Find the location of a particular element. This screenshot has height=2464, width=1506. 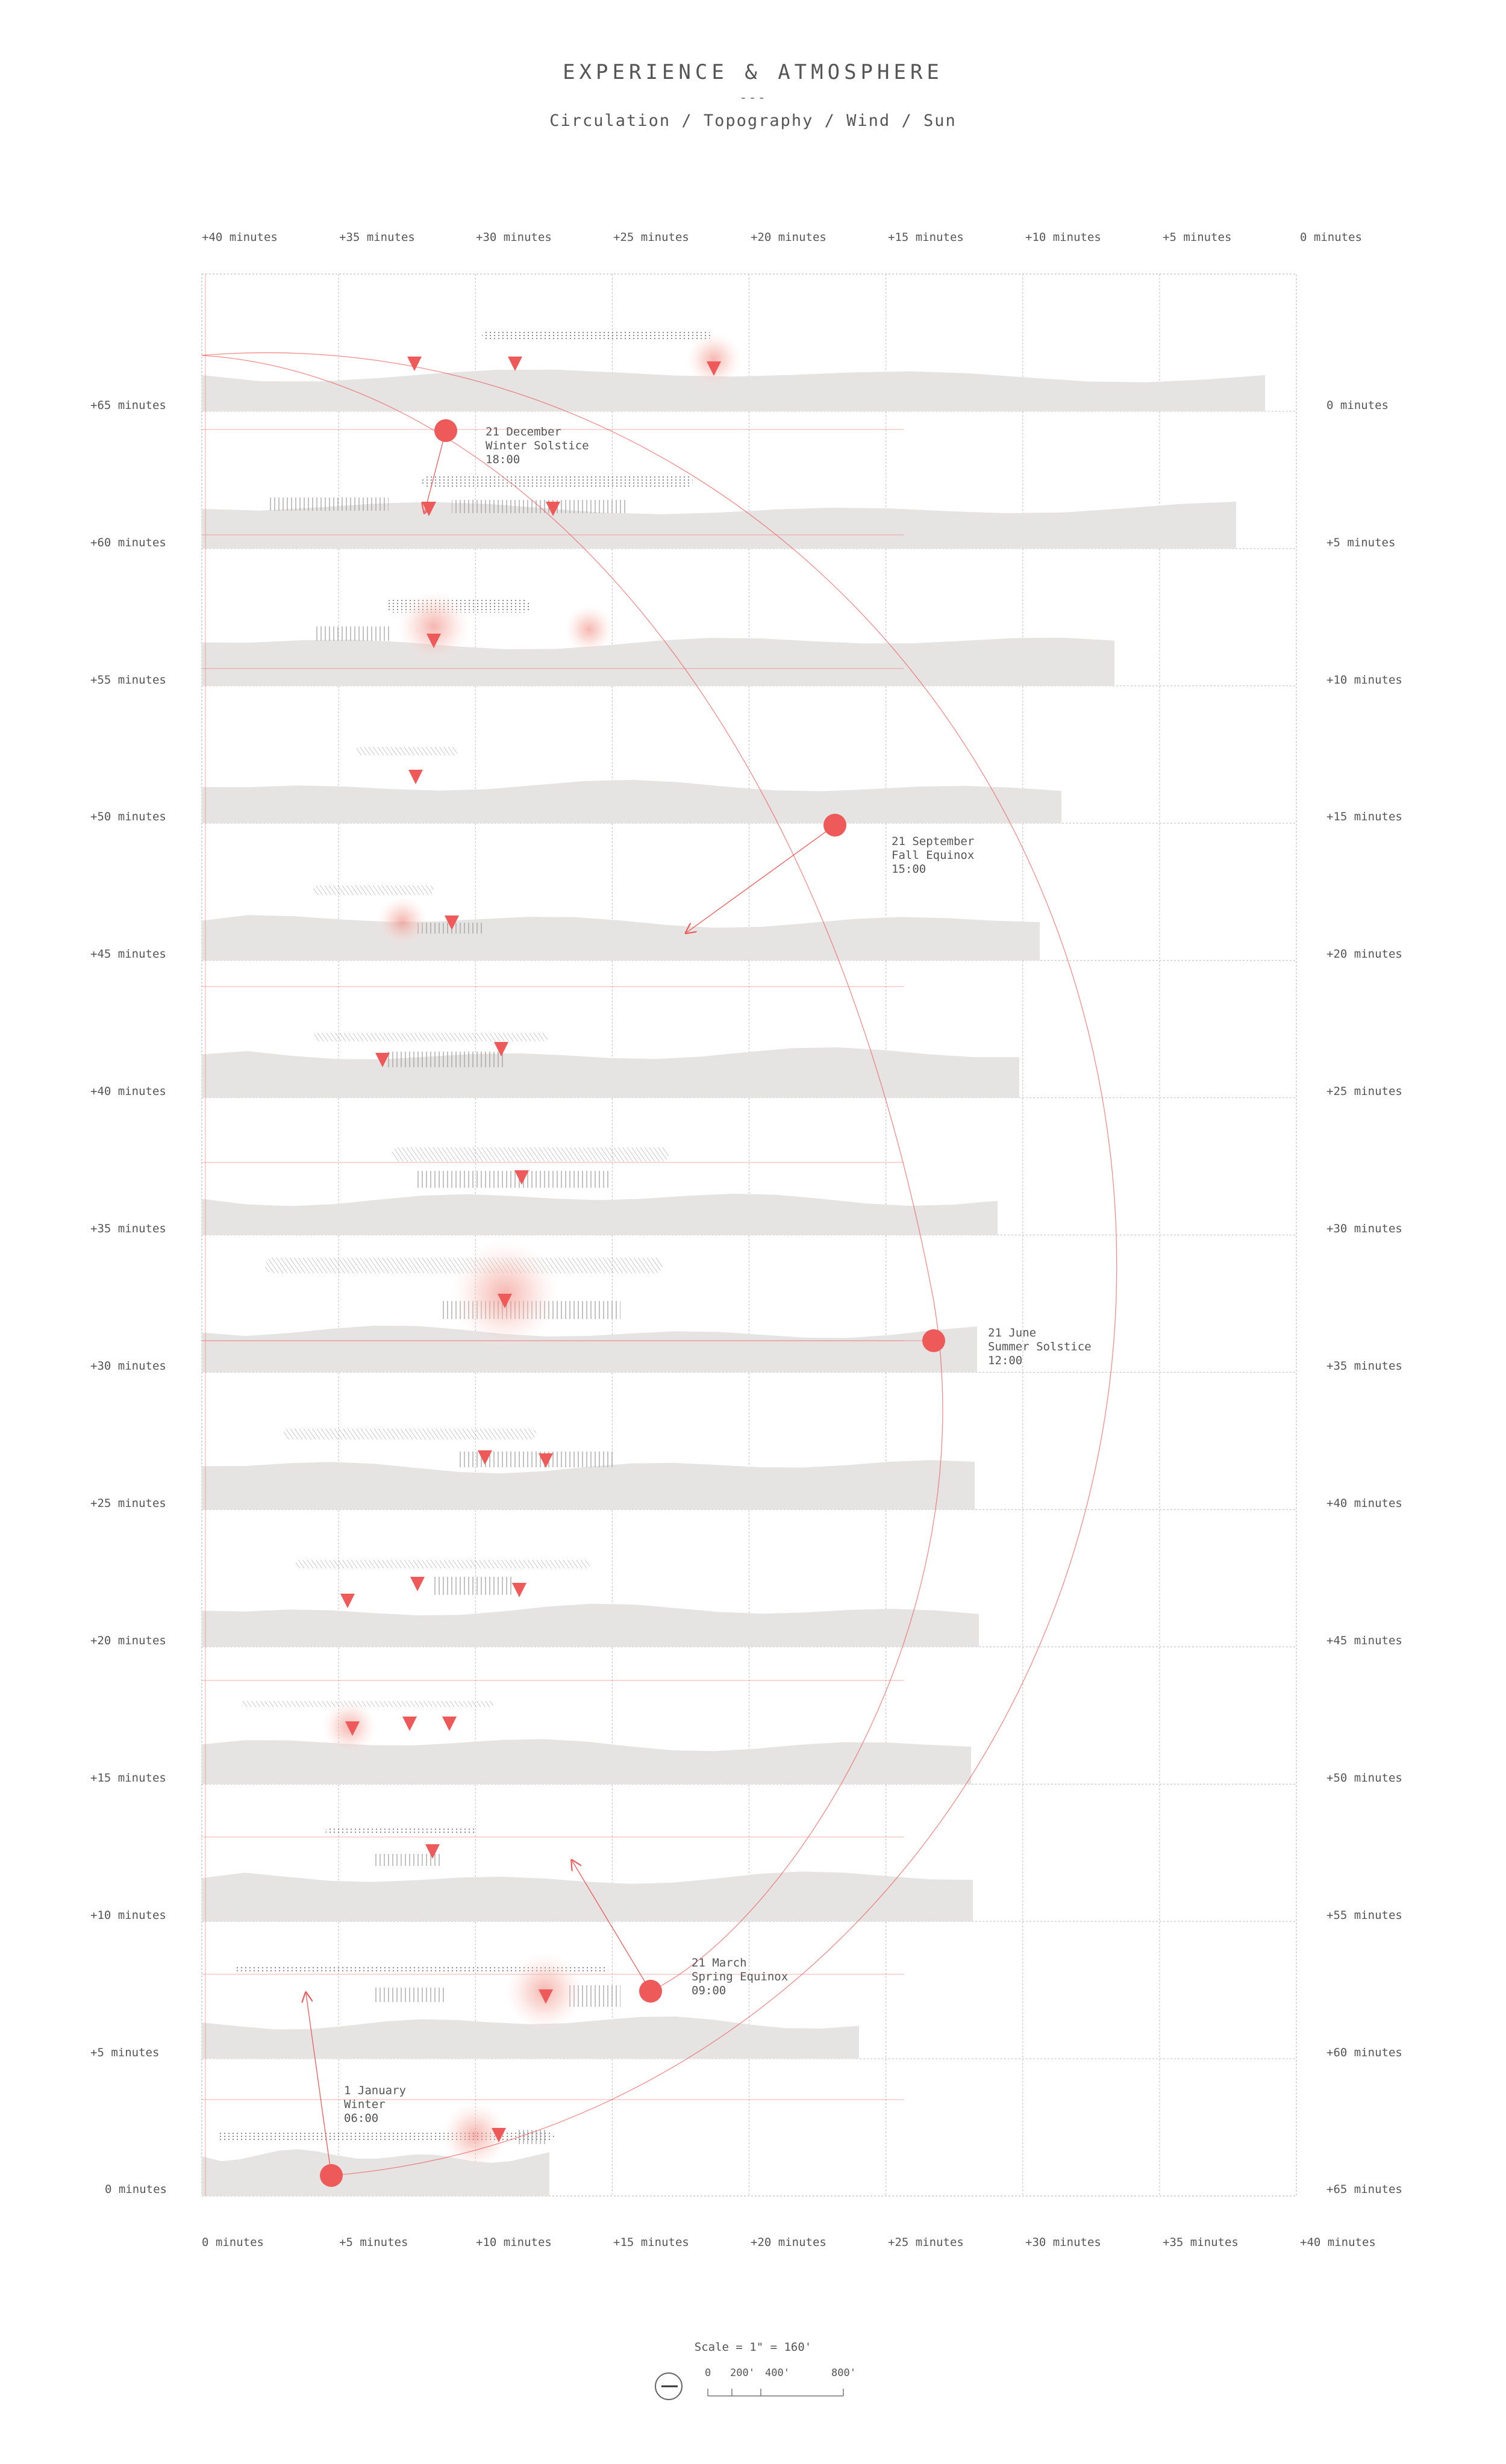

left-axis-label: +30 minutes is located at coordinates (128, 1366).